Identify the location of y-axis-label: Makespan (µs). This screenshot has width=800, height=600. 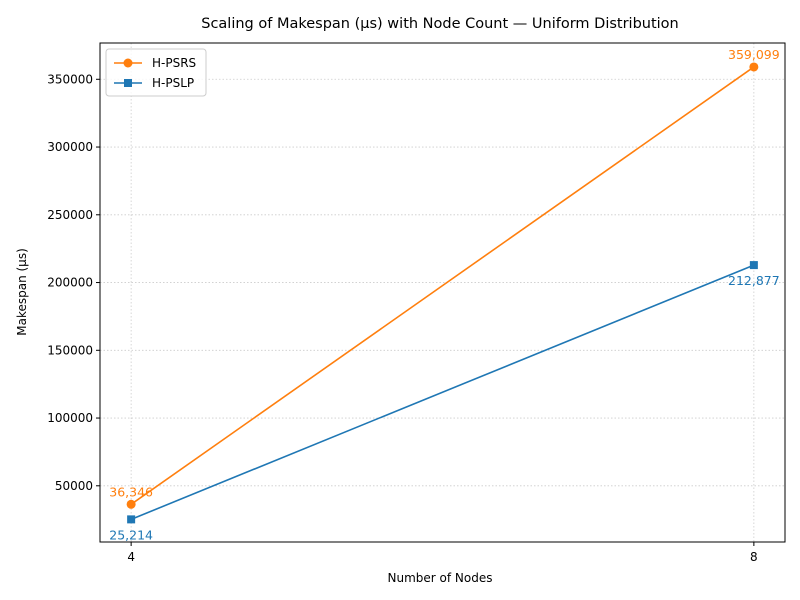
(22, 292).